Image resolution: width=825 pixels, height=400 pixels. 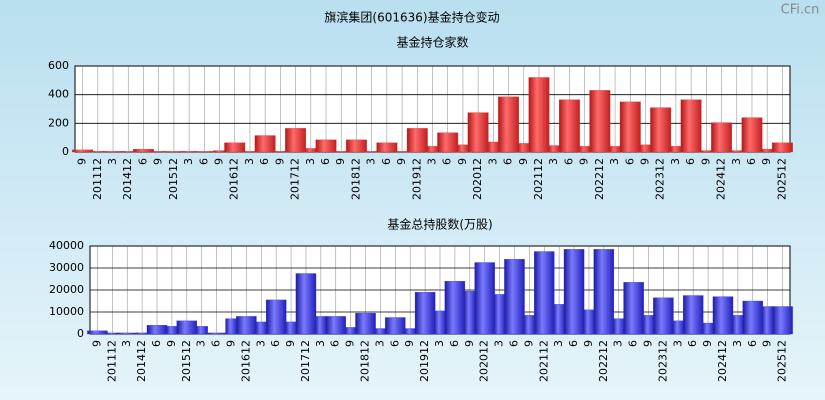 I want to click on x-tick-label: 201412, so click(x=127, y=179).